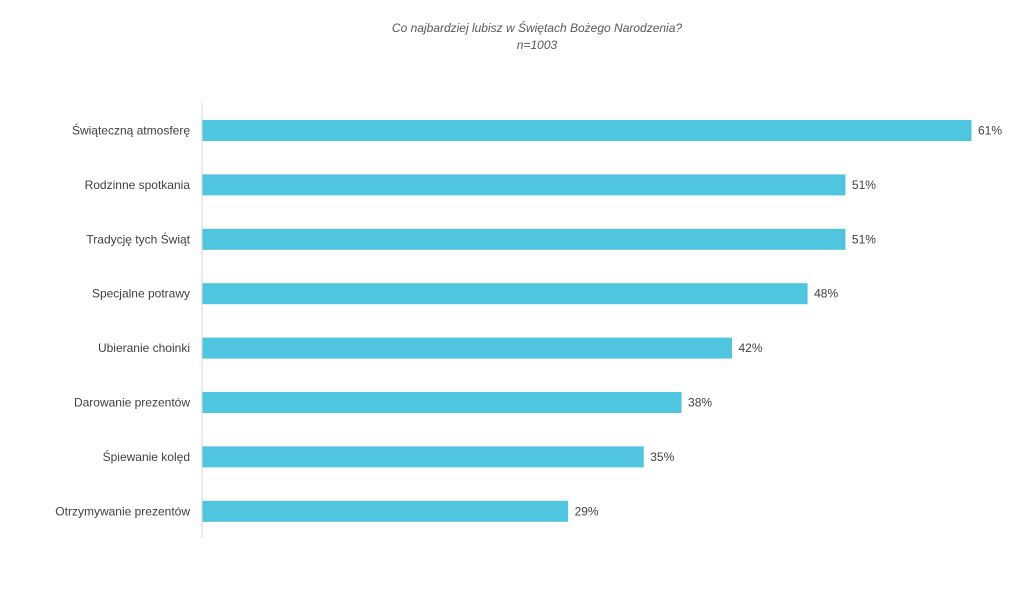  Describe the element at coordinates (750, 348) in the screenshot. I see `data-label: 42%` at that location.